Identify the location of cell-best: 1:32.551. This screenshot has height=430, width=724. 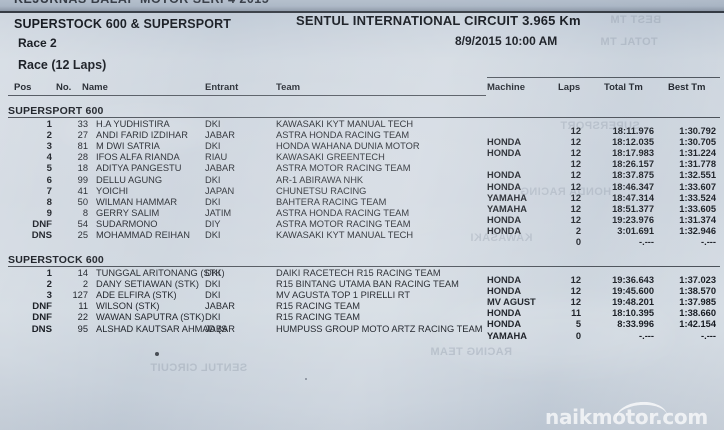
(697, 175).